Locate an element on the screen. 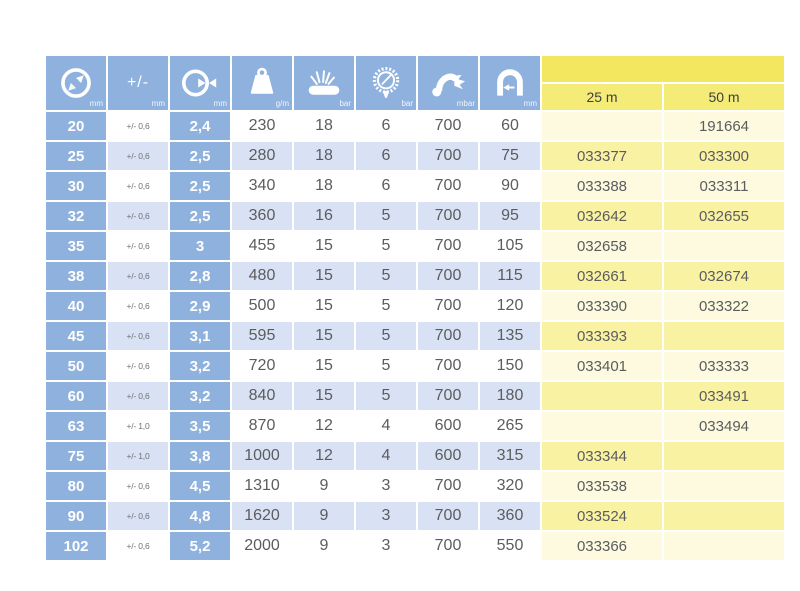  order-number-25m: 033344 is located at coordinates (602, 456).